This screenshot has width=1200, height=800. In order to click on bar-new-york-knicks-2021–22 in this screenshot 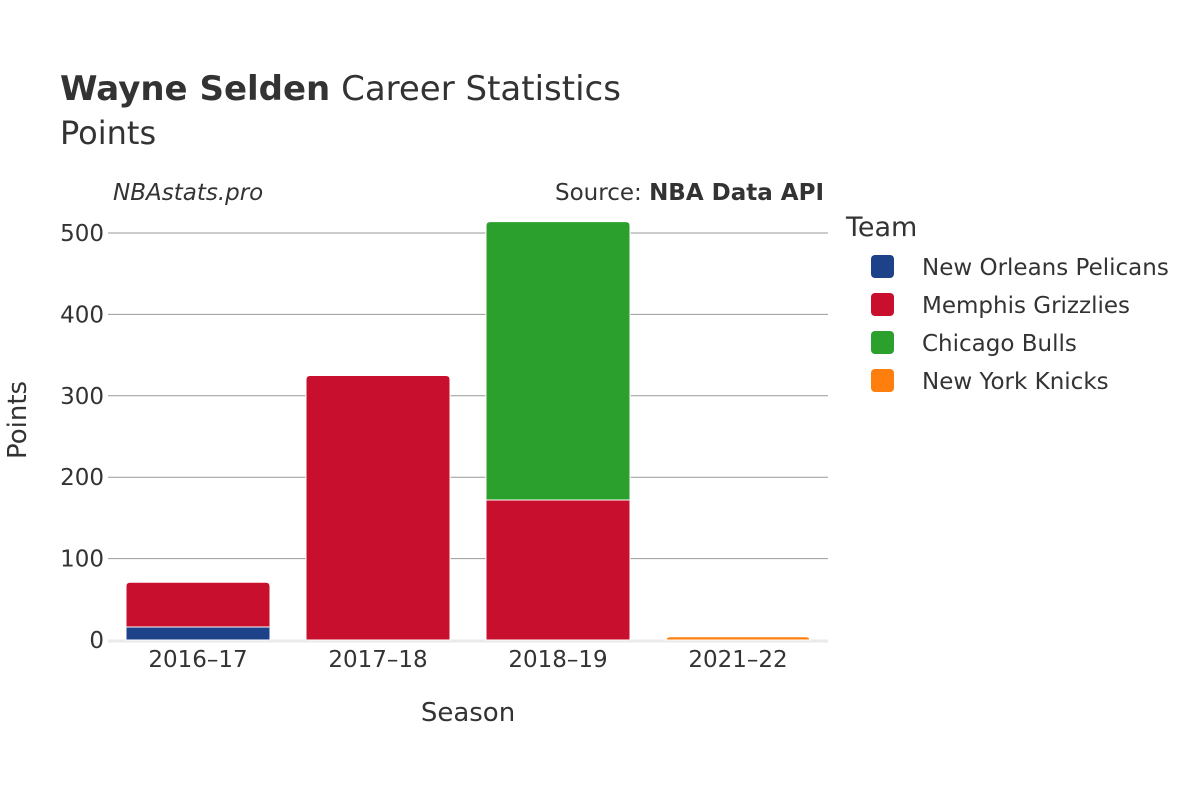, I will do `click(738, 638)`.